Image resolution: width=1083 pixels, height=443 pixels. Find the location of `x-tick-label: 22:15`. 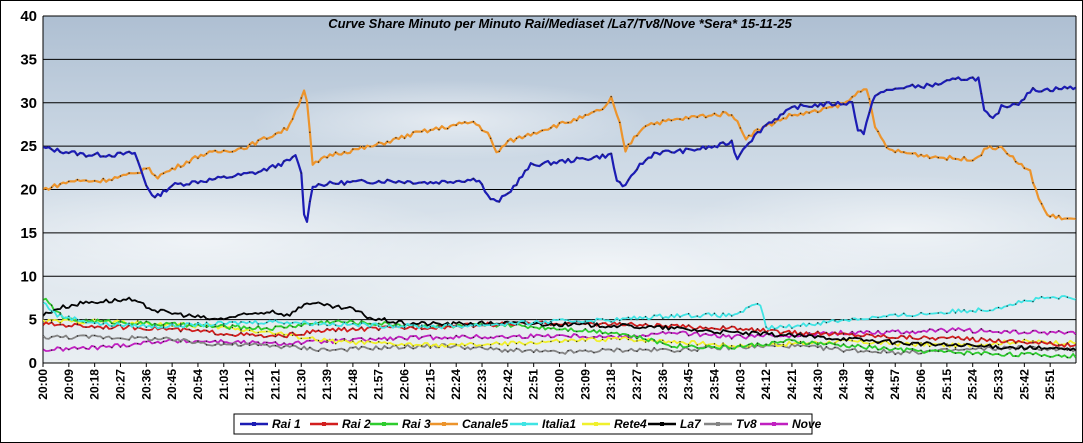

x-tick-label: 22:15 is located at coordinates (430, 384).